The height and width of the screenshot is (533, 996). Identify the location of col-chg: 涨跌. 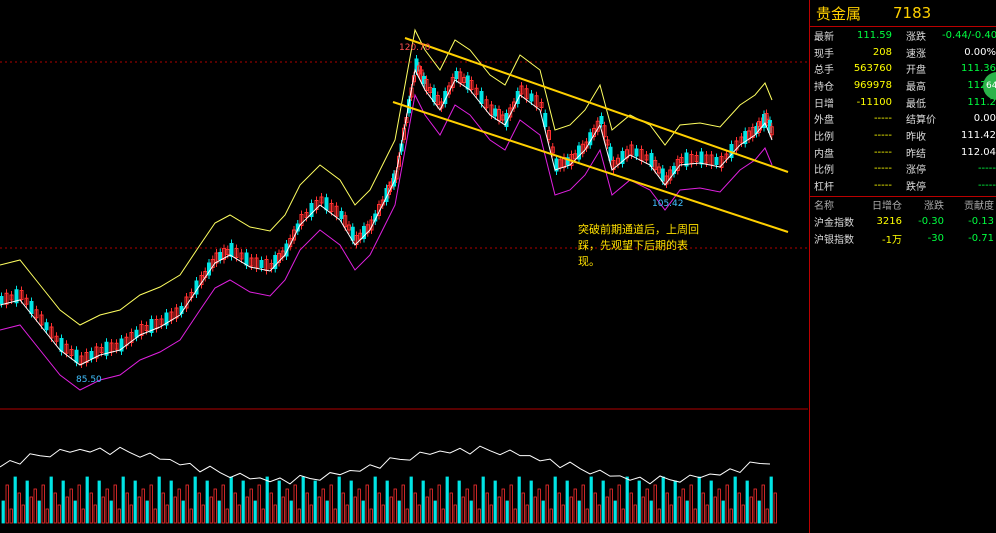
(934, 207).